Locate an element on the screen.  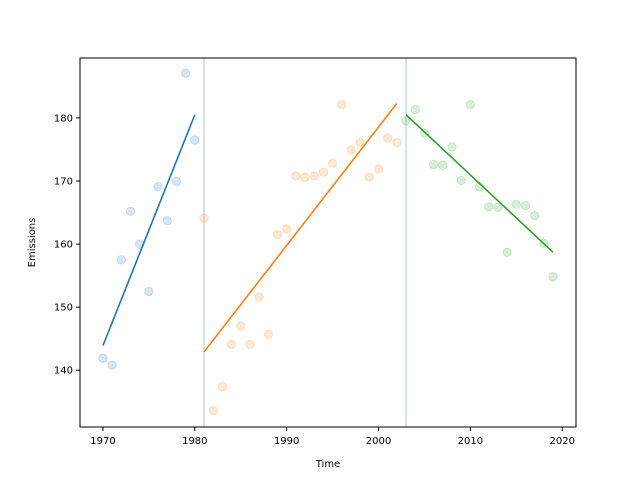
x-tick-label: 2000 is located at coordinates (378, 441).